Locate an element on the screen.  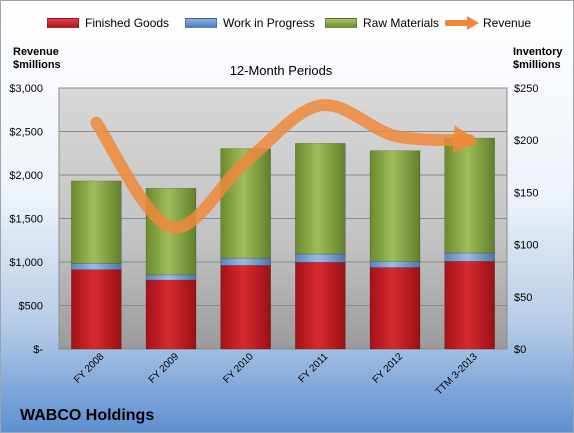
right-tick-label: $150 is located at coordinates (526, 193).